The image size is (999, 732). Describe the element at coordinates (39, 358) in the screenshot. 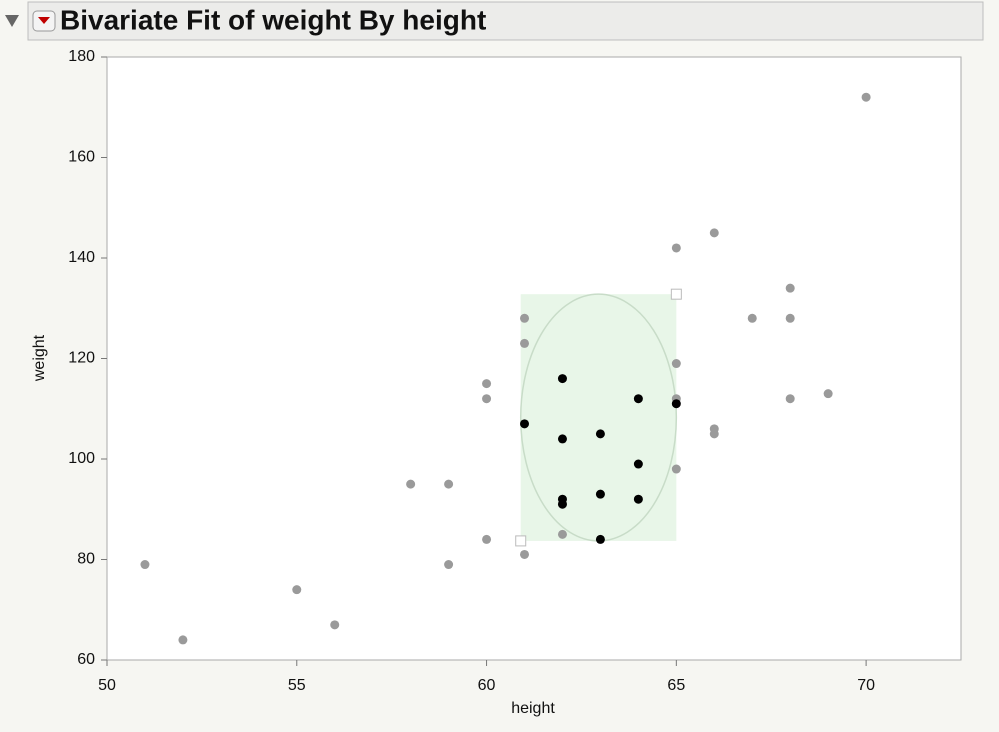

I see `y-axis-label: weight` at that location.